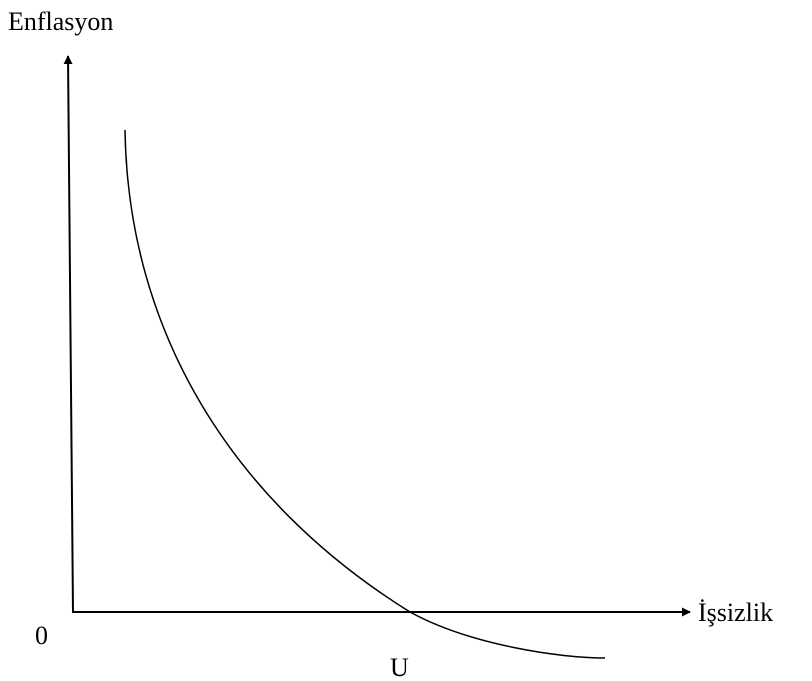 The width and height of the screenshot is (812, 681). What do you see at coordinates (60, 21) in the screenshot?
I see `y-axis-label: Enflasyon` at bounding box center [60, 21].